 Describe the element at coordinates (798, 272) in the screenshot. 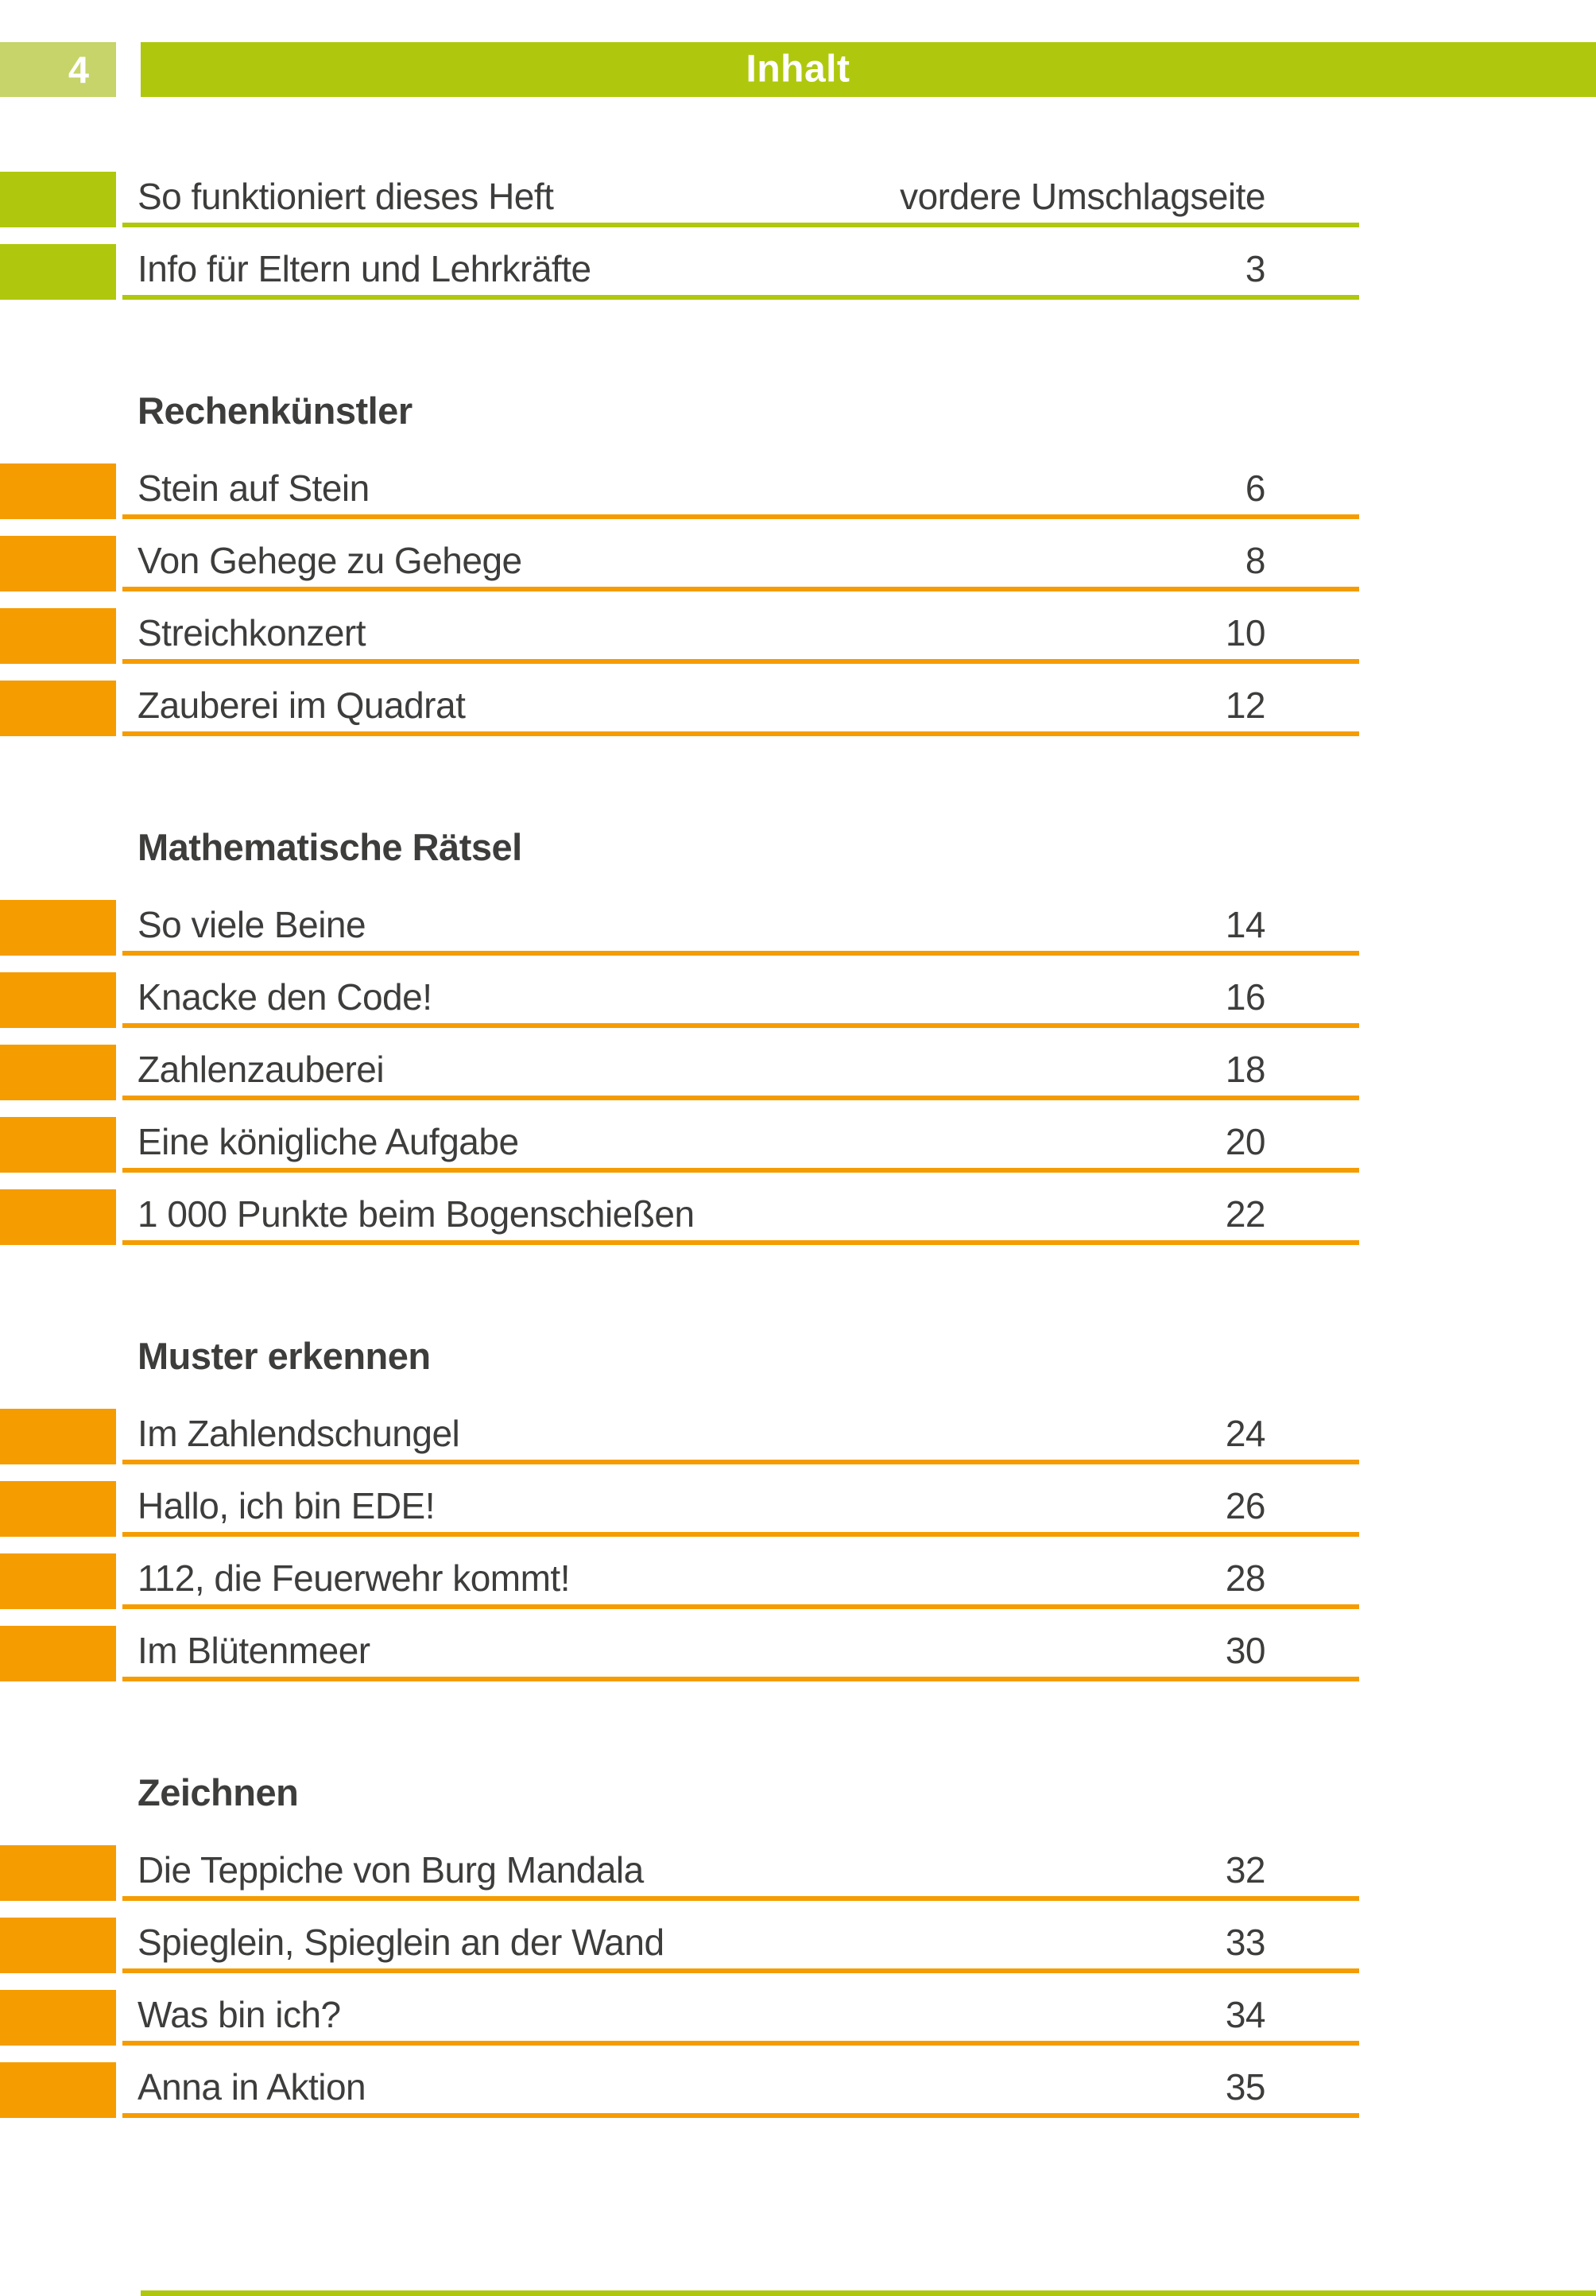

I see `toc-row-info-eltern: Info für Eltern und Lehrkräfte 3` at that location.